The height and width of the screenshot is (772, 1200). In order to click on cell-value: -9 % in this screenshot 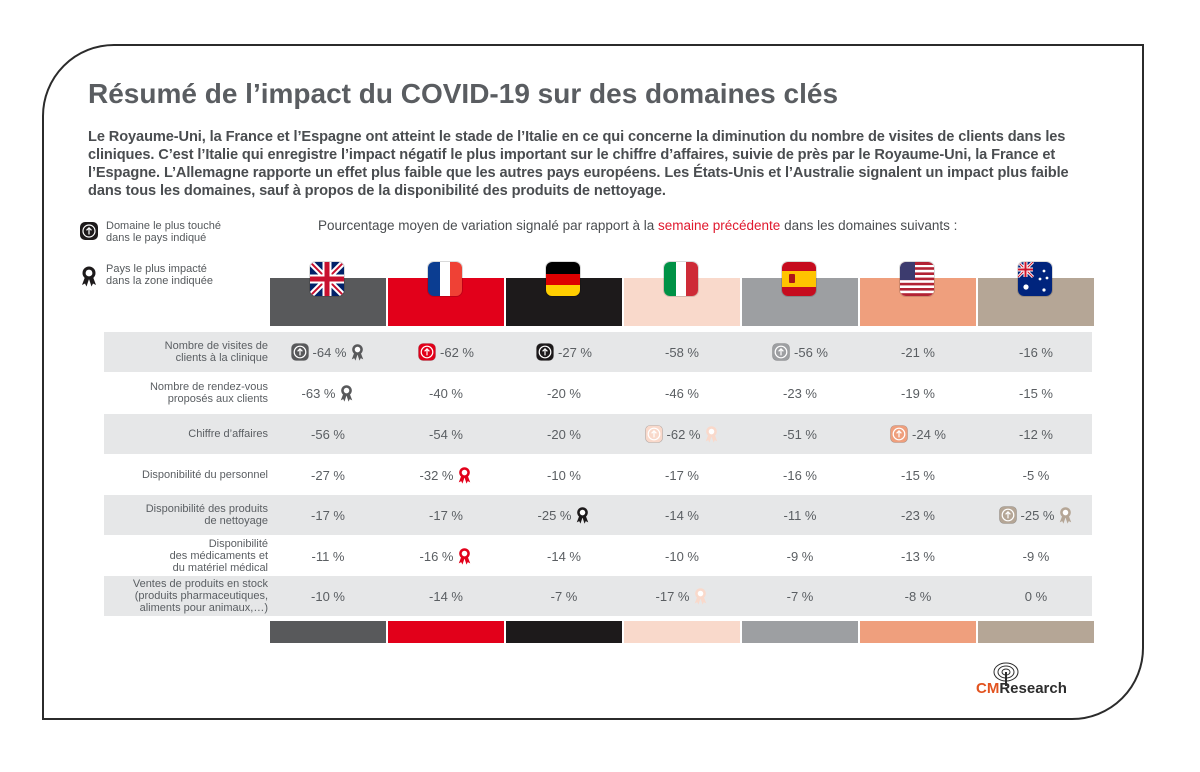, I will do `click(800, 556)`.